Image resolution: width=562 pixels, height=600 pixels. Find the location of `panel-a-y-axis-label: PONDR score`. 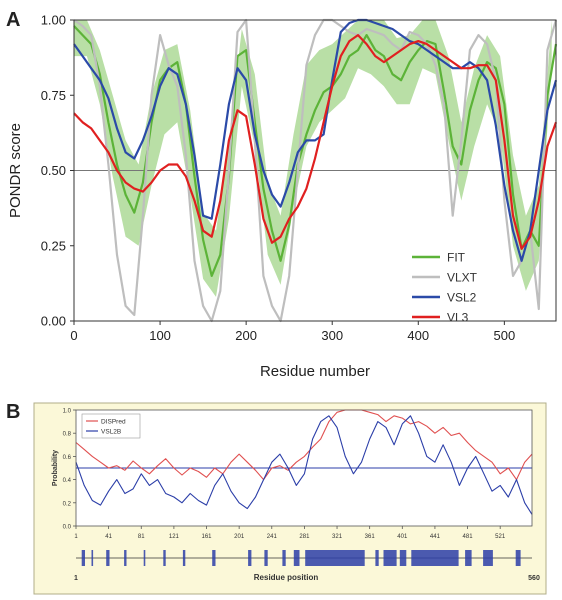

panel-a-y-axis-label: PONDR score is located at coordinates (15, 170).